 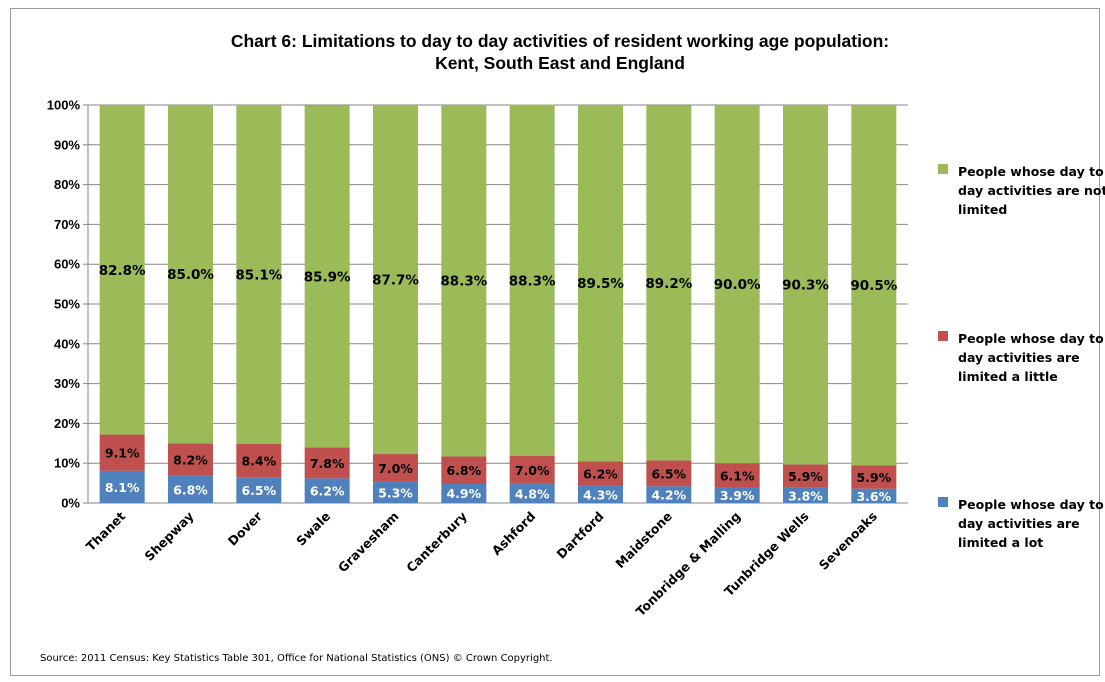 I want to click on data-label: 4.3%, so click(x=600, y=494).